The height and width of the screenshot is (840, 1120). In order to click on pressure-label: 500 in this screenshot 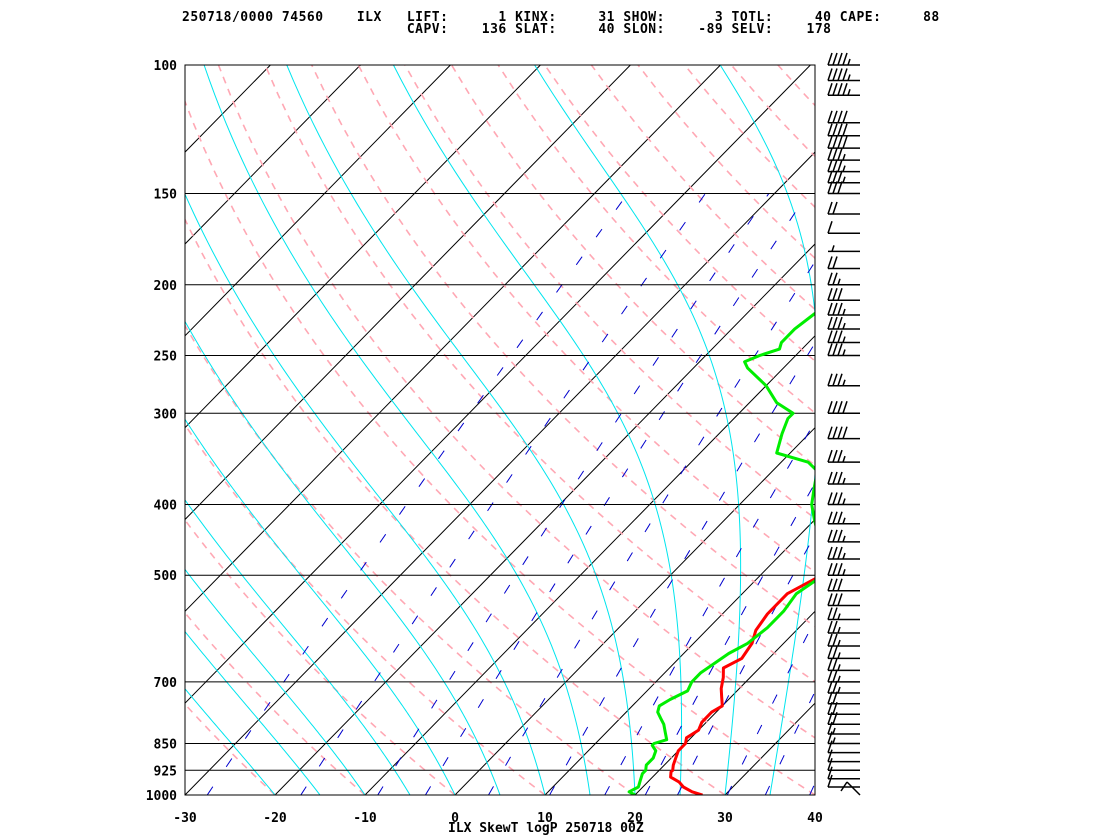, I will do `click(166, 576)`.